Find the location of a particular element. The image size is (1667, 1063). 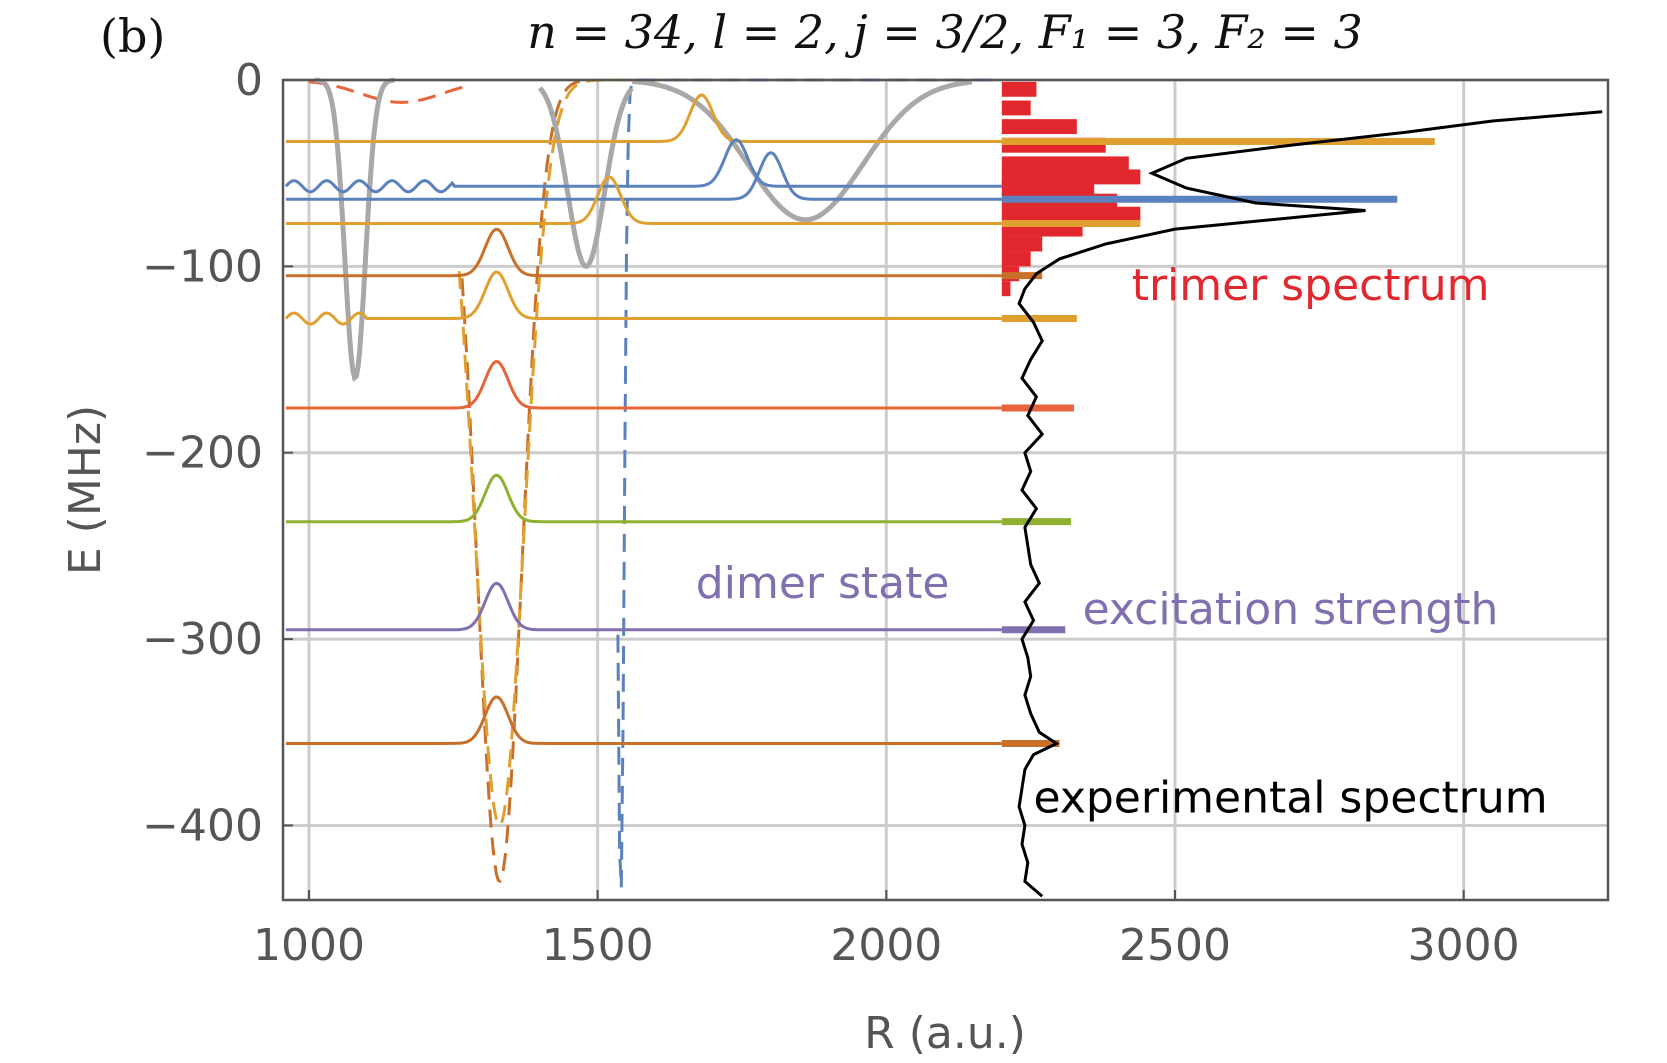

x-axis: 1000 1500 2000 2500 3000 is located at coordinates (886, 930).